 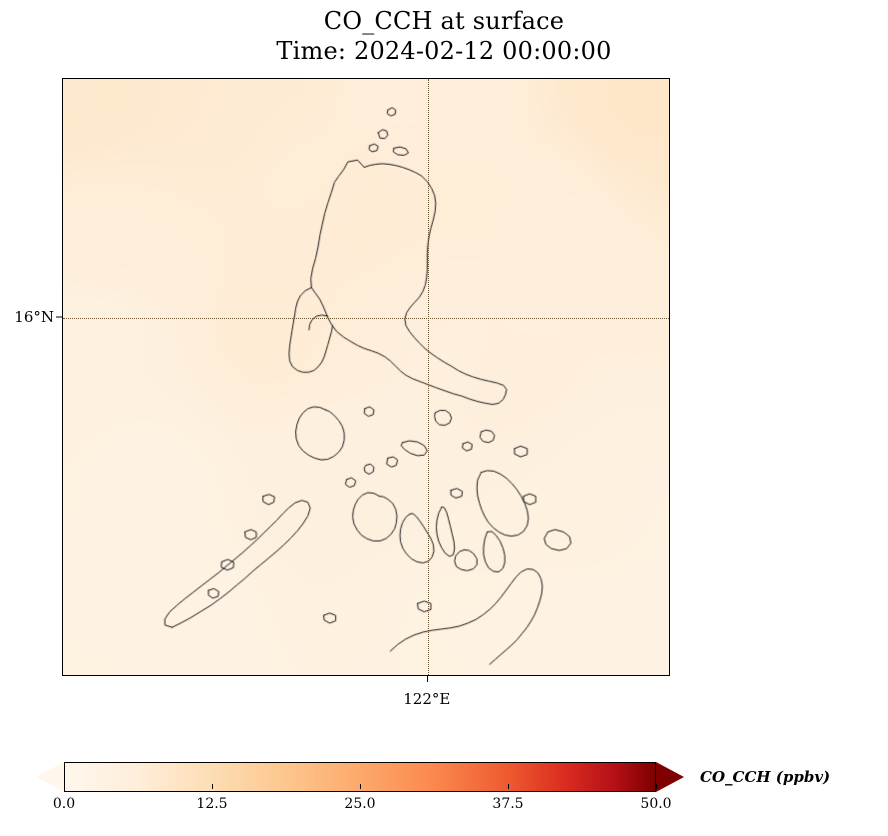 What do you see at coordinates (765, 777) in the screenshot?
I see `colorbar-label: CO_CCH (ppbv)` at bounding box center [765, 777].